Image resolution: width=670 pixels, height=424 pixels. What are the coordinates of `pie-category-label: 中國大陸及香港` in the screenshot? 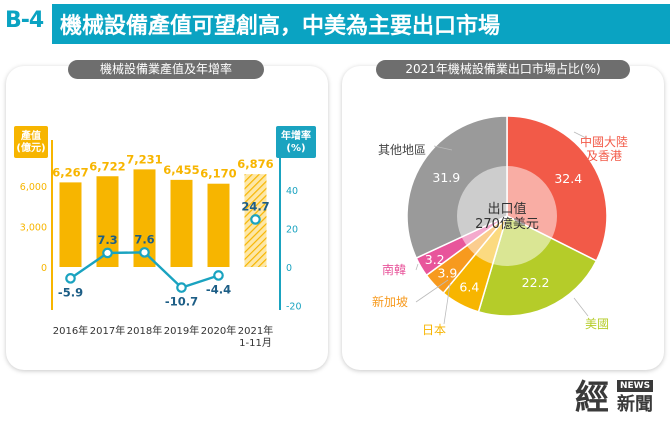 It's located at (604, 148).